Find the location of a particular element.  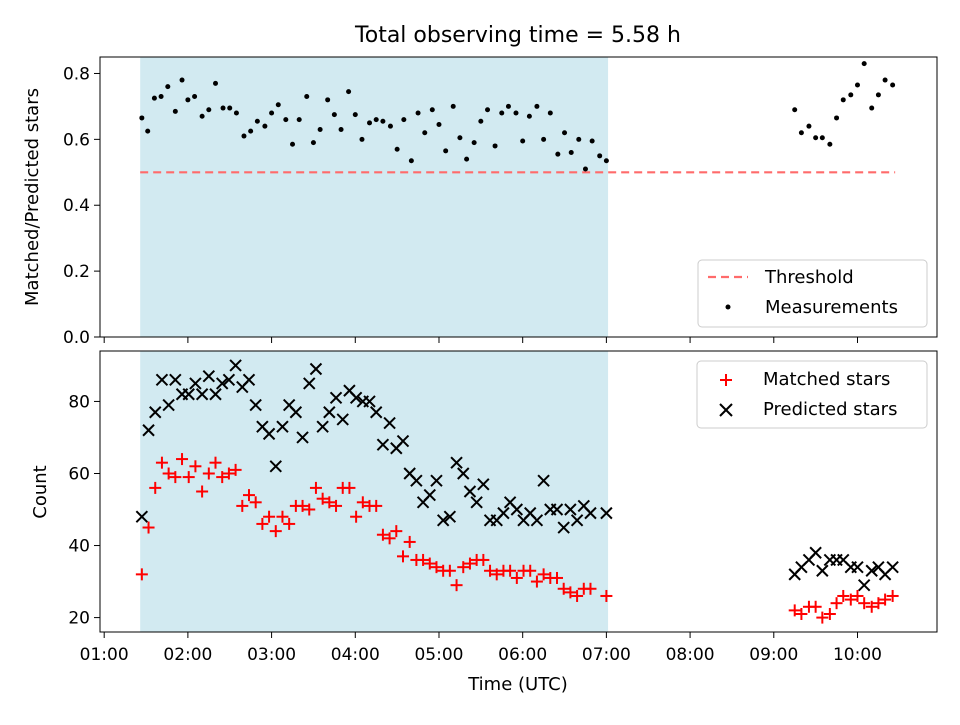

bottom-legend-box is located at coordinates (812, 394).